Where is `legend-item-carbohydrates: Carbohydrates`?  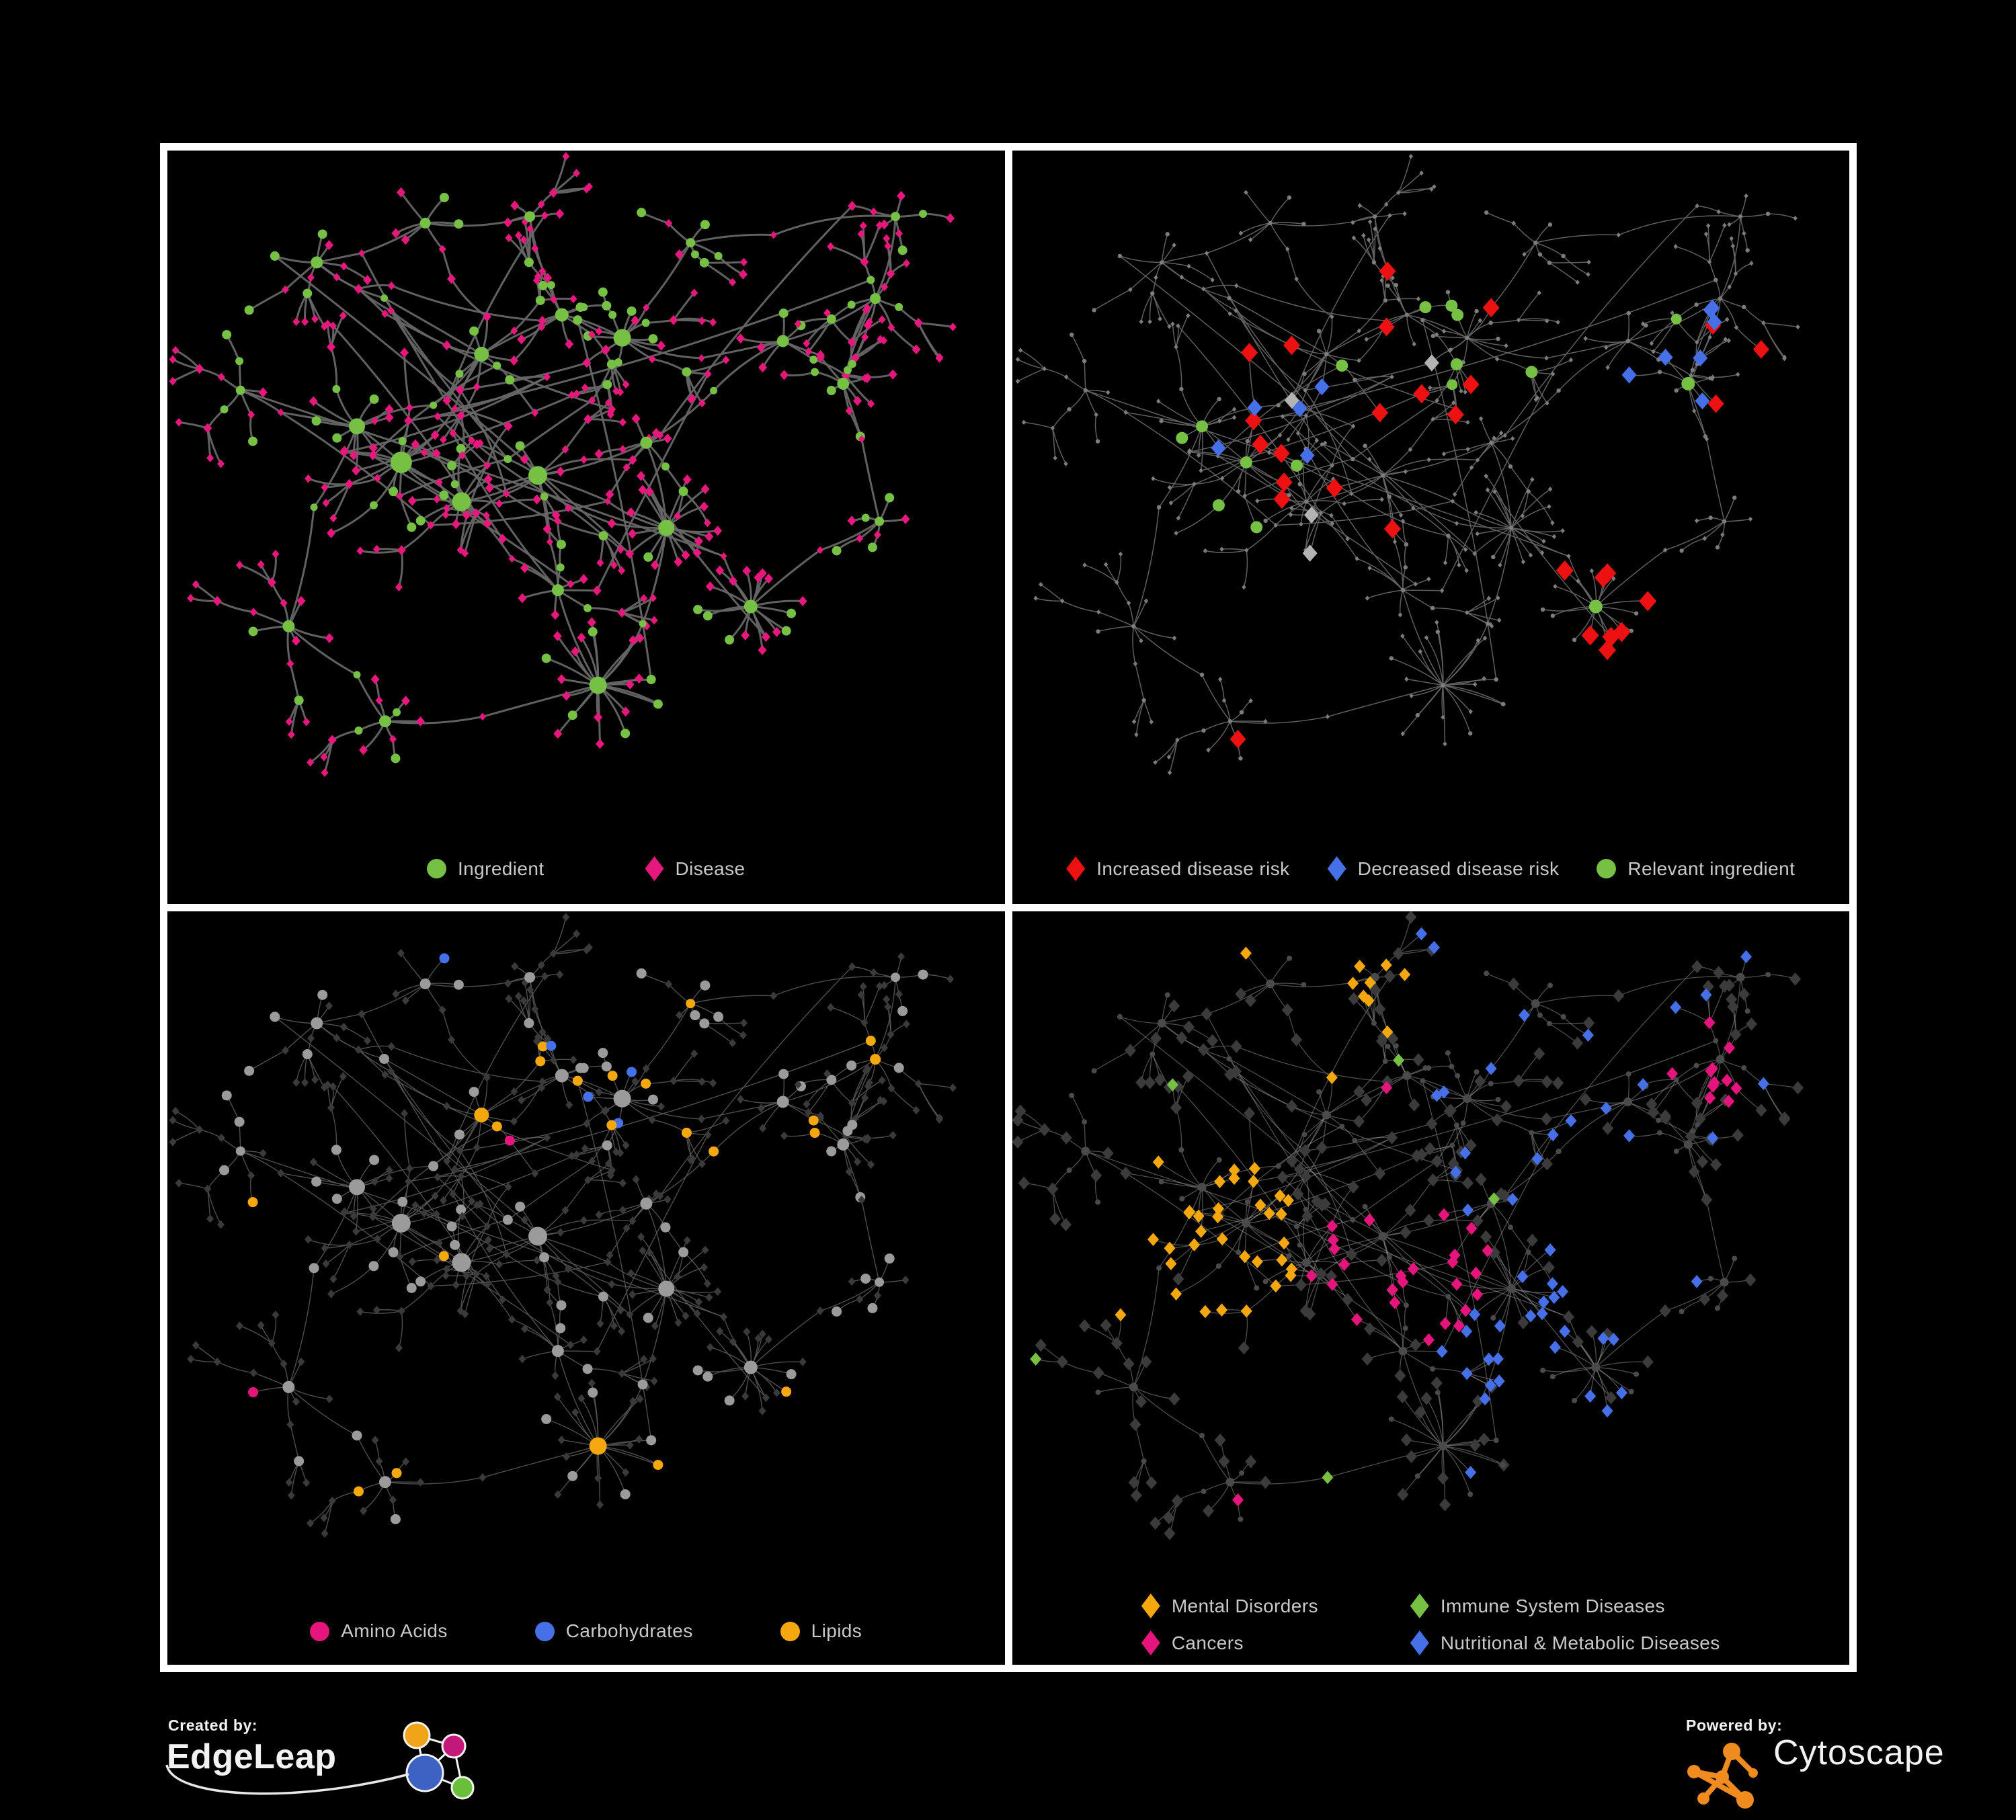 legend-item-carbohydrates: Carbohydrates is located at coordinates (613, 1631).